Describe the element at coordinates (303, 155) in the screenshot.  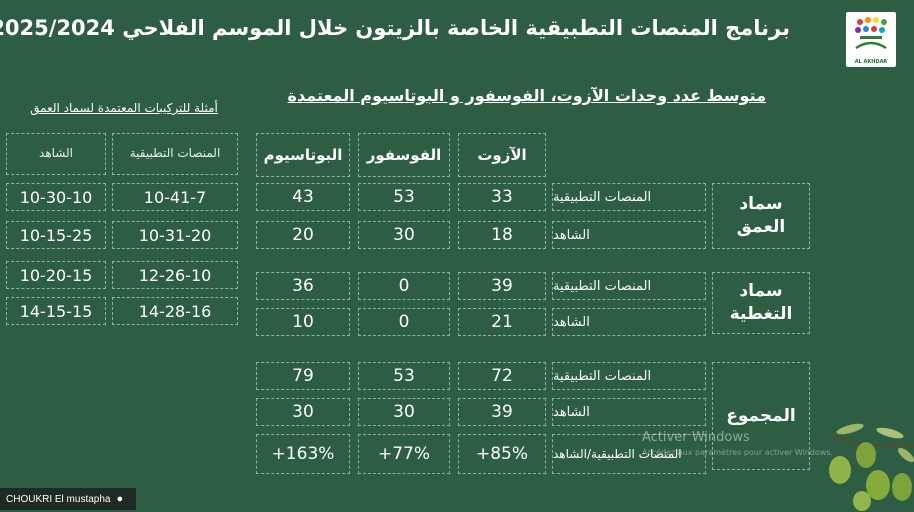
I see `header-potassium: البوتاسيوم` at that location.